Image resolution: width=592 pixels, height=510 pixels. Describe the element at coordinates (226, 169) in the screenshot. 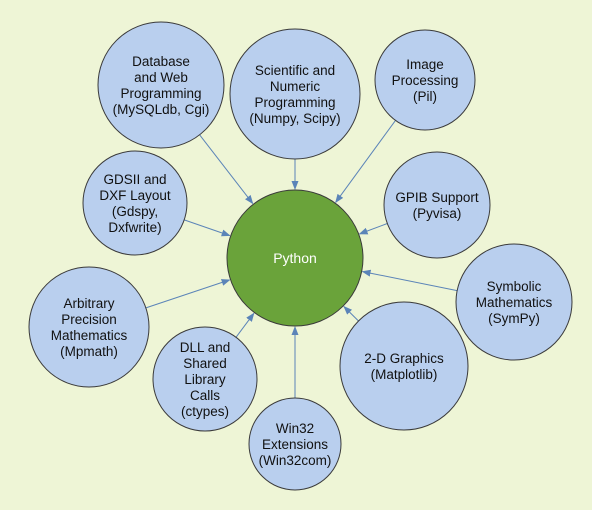

I see `edge-database-web` at that location.